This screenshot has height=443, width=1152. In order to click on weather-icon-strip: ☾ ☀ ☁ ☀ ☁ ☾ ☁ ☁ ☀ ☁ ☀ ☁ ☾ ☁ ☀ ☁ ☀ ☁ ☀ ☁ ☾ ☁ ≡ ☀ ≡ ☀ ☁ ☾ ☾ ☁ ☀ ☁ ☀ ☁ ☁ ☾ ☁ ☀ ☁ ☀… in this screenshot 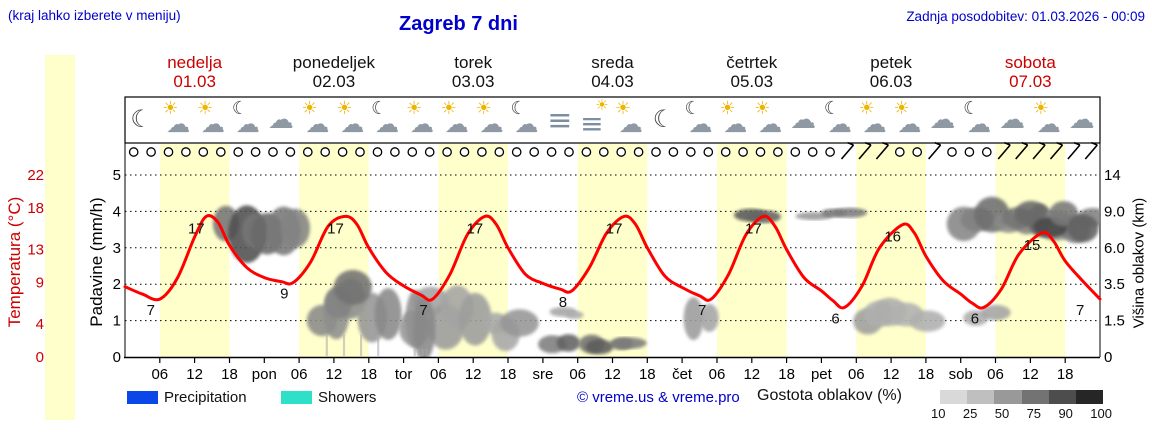, I will do `click(612, 120)`.